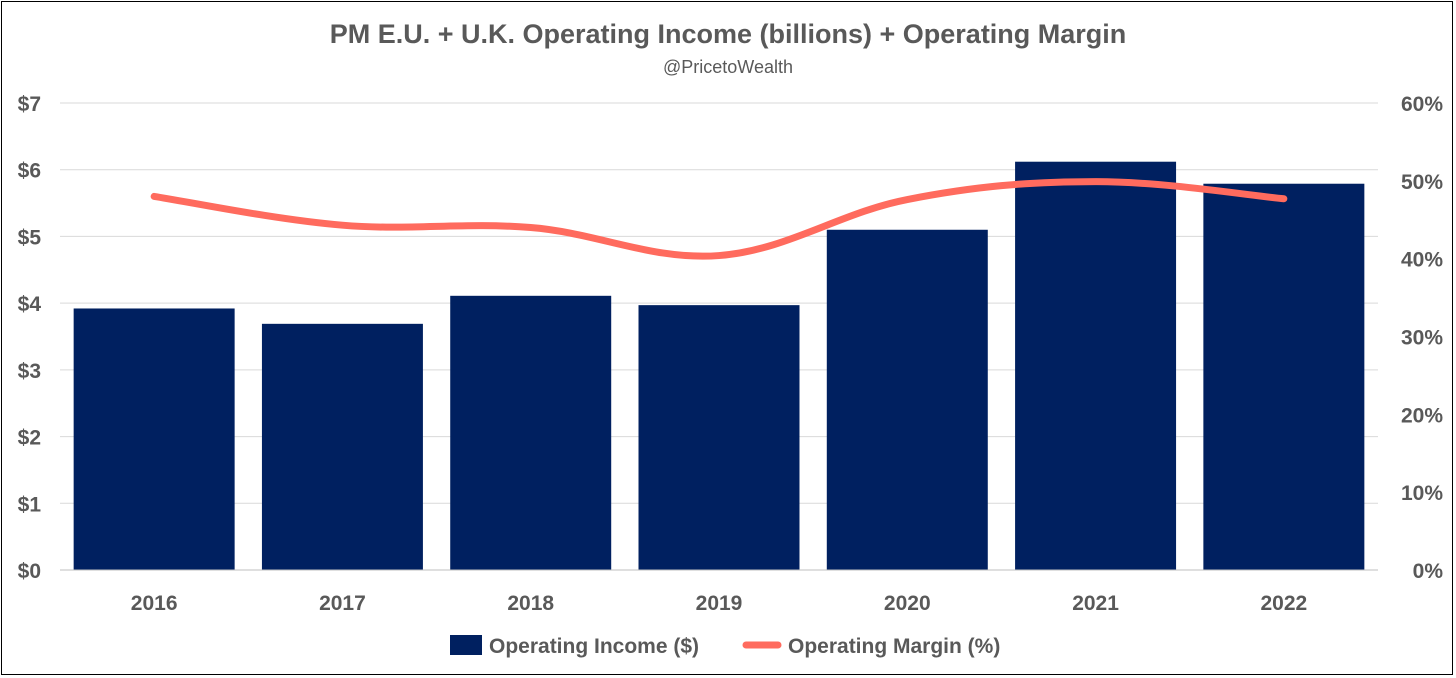 This screenshot has height=678, width=1456. Describe the element at coordinates (1422, 182) in the screenshot. I see `right-tick-label: 50%` at that location.